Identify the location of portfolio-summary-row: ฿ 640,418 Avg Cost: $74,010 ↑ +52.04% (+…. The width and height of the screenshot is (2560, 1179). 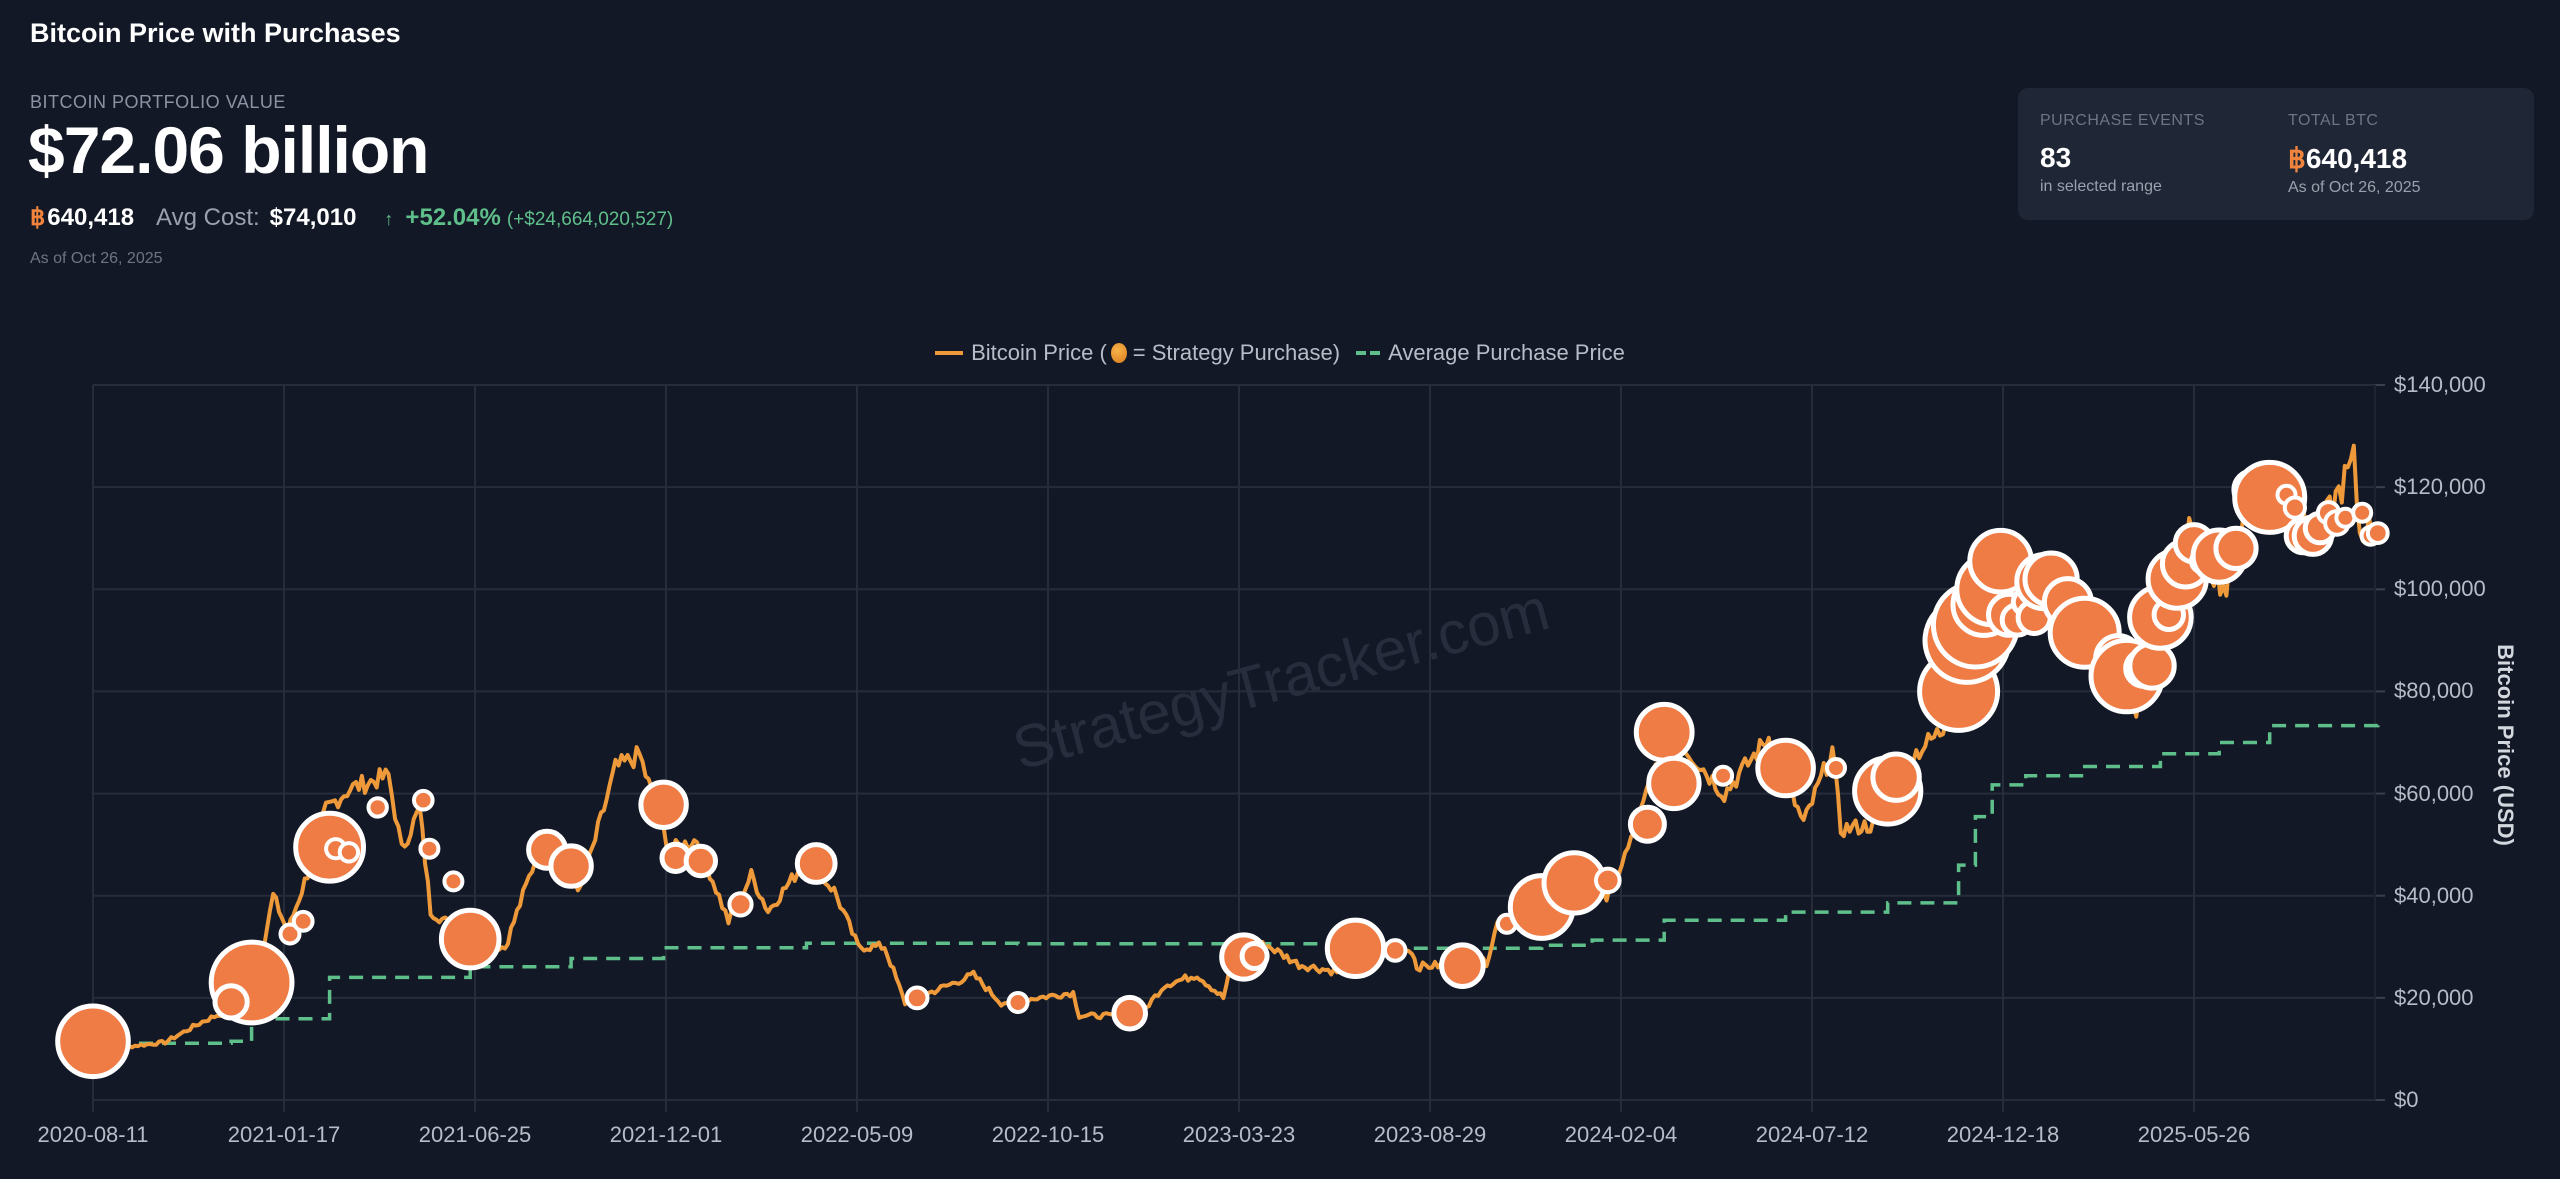
(351, 217).